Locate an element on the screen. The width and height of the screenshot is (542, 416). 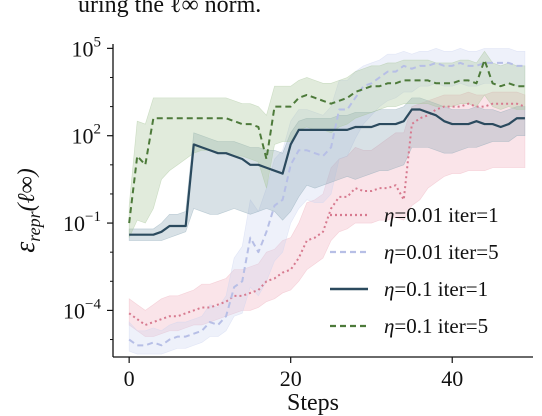
x-tick-label-20: 20 is located at coordinates (291, 378).